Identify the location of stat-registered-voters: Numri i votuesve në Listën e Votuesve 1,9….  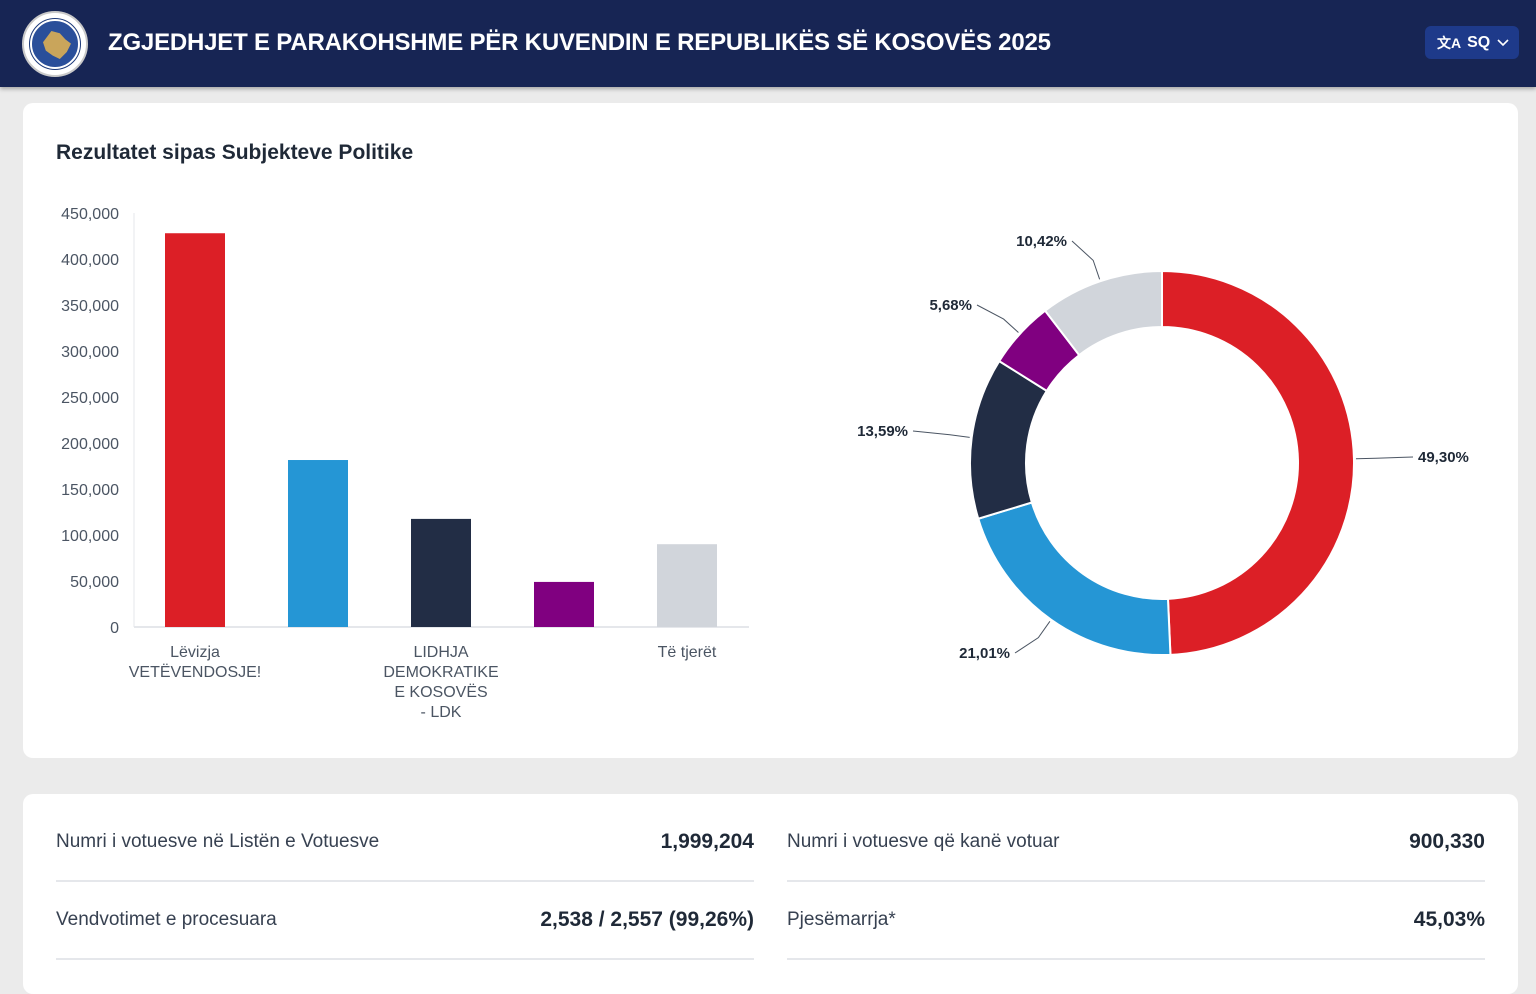
(405, 843).